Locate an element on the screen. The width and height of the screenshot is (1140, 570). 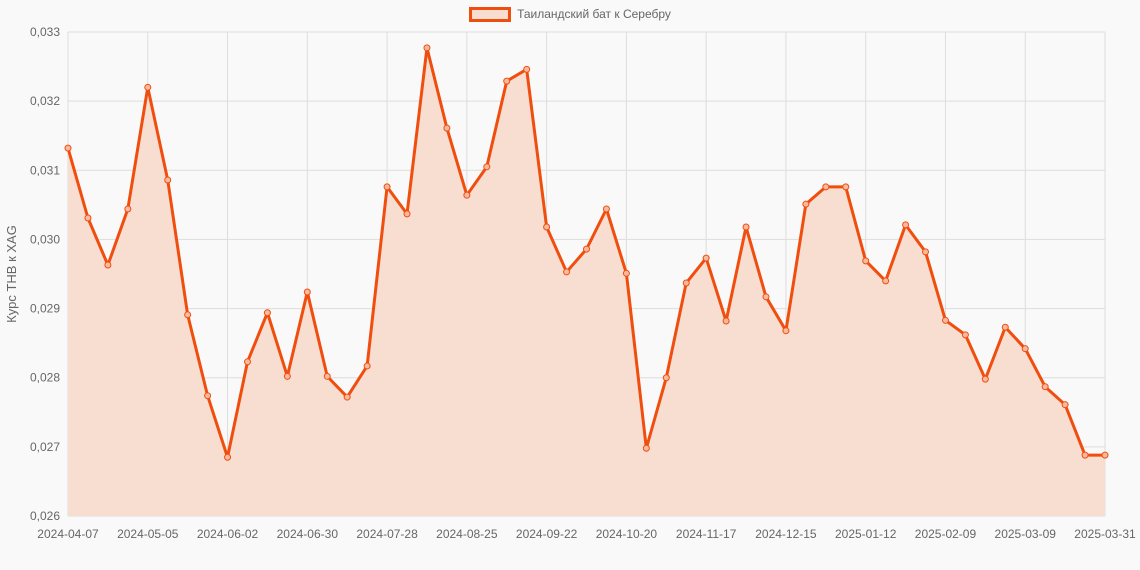
x-tick-label: 2024-10-20 is located at coordinates (627, 534).